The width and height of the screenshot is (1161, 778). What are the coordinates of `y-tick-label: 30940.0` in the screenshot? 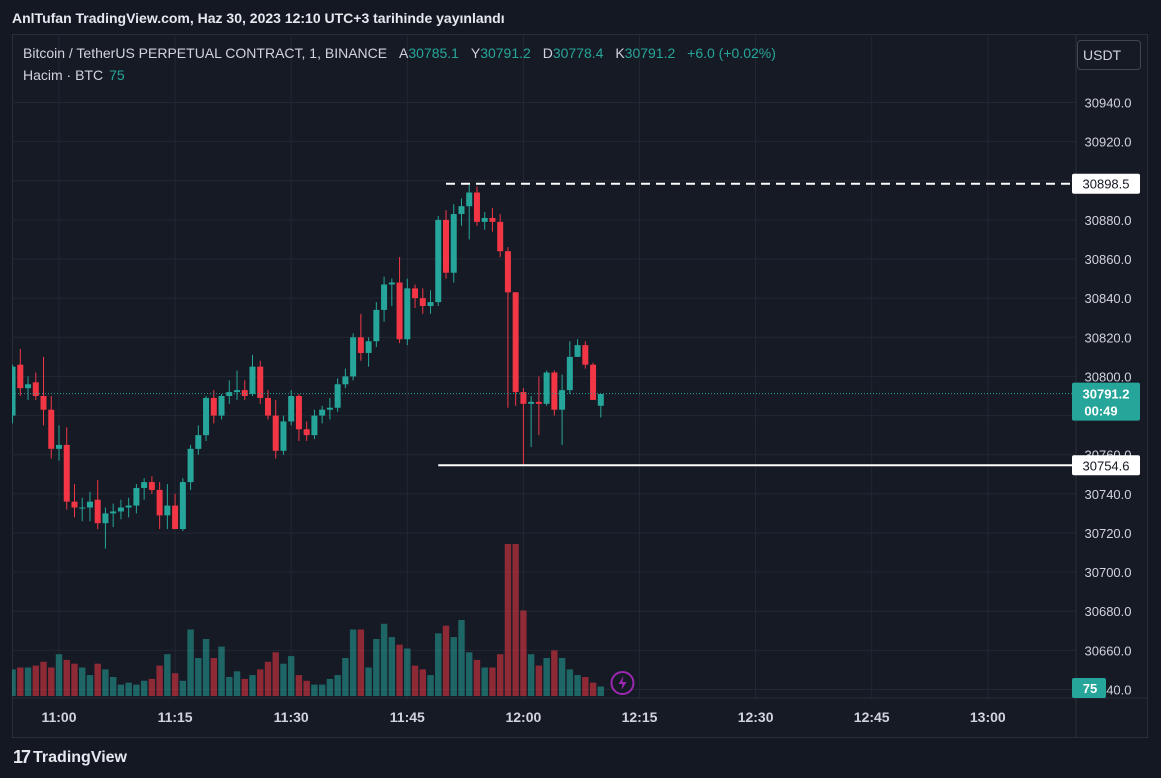 It's located at (1108, 103).